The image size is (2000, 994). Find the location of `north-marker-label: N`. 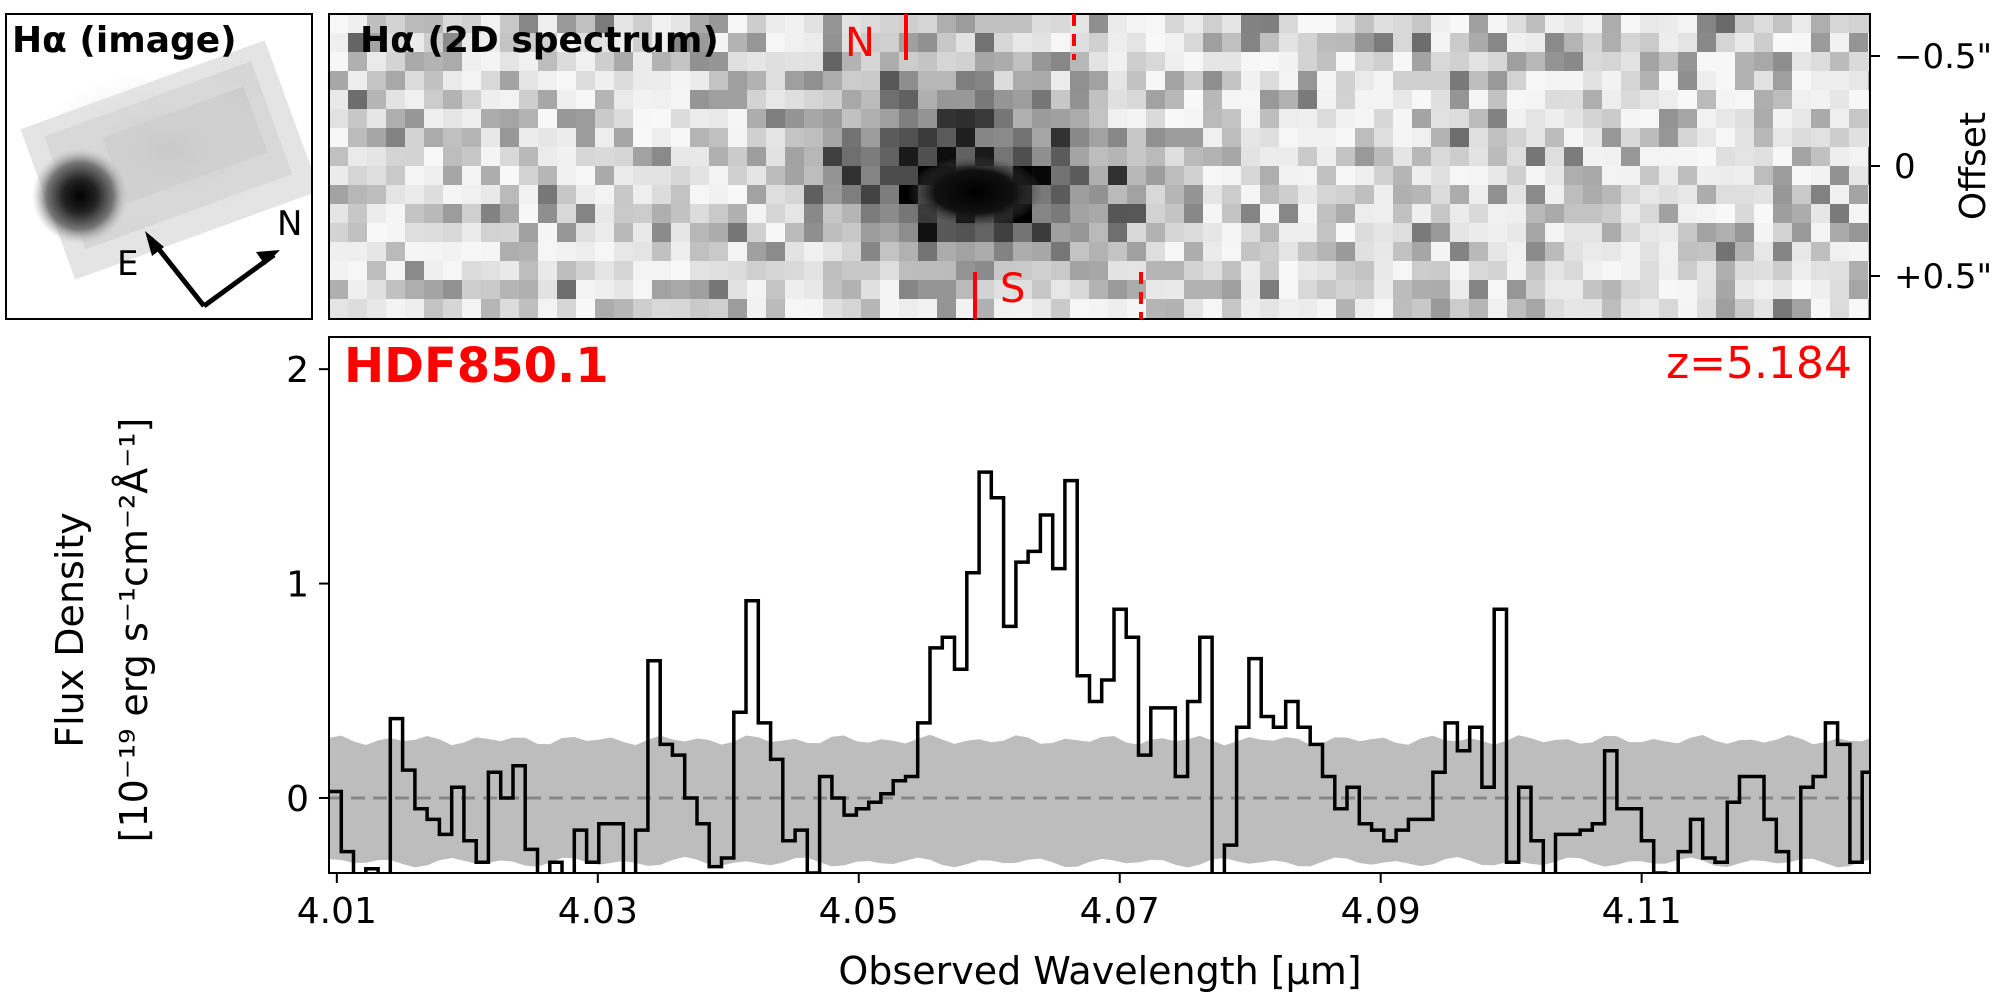

north-marker-label: N is located at coordinates (860, 43).